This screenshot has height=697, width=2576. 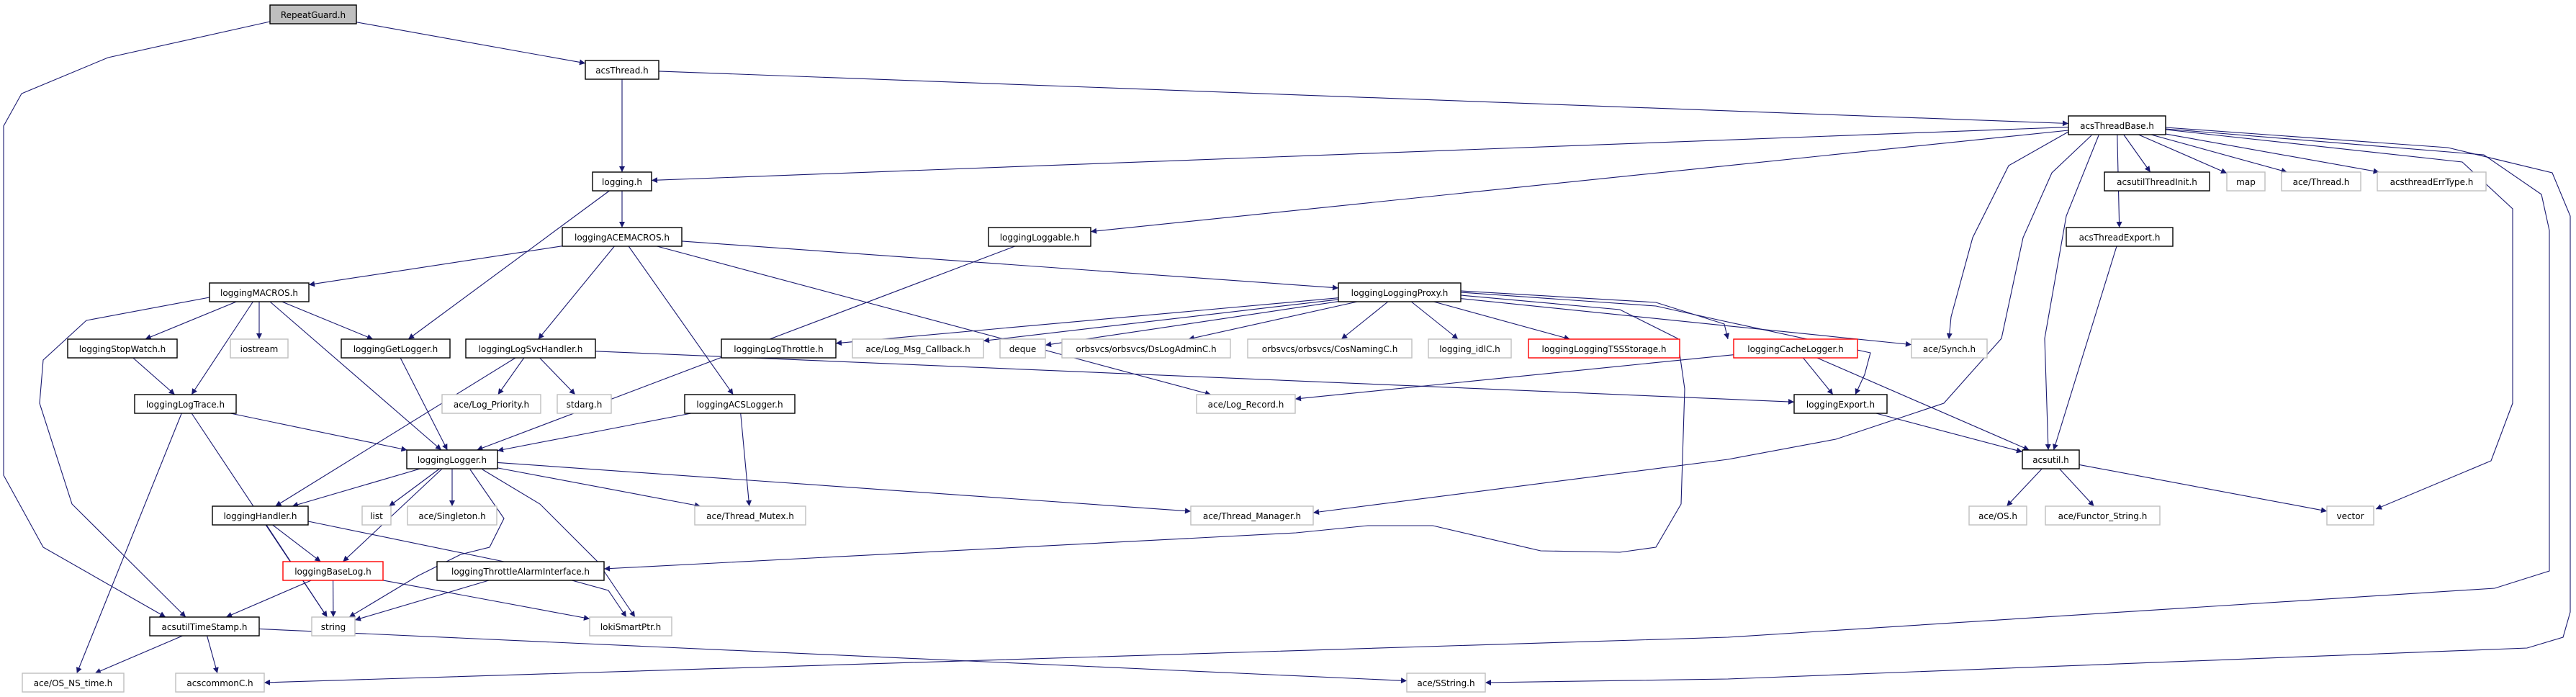 I want to click on node-label: iostream, so click(x=259, y=349).